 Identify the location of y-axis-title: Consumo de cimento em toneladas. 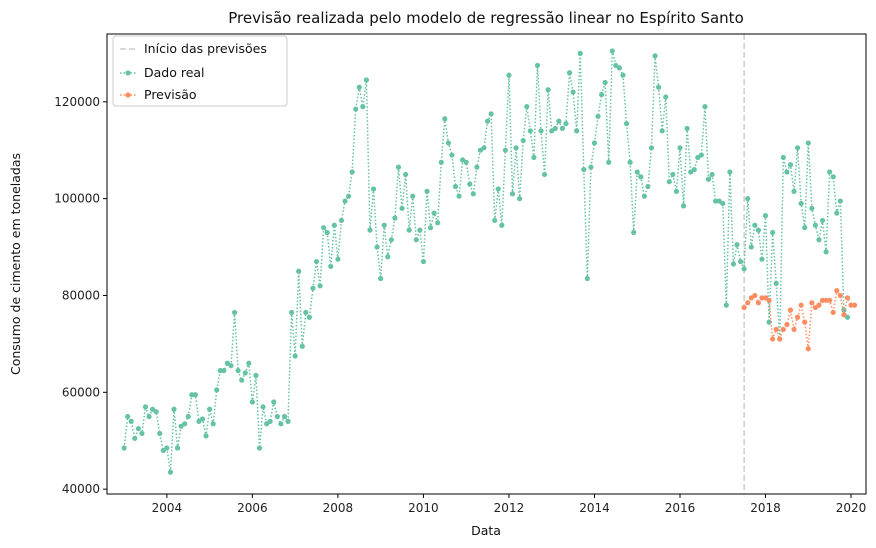
(15, 264).